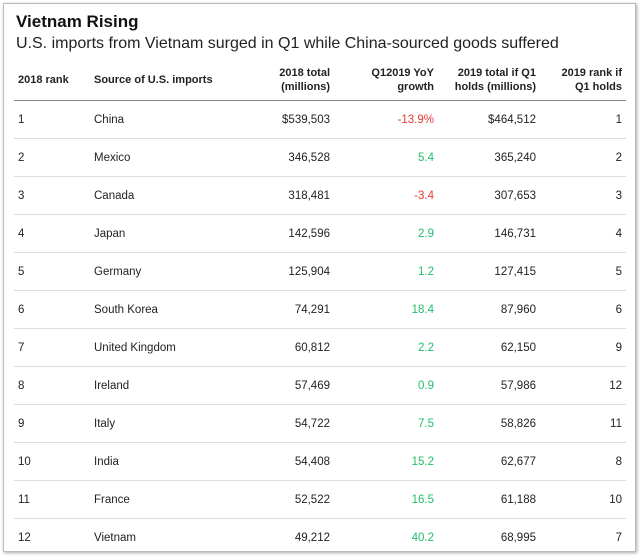 This screenshot has width=641, height=557. Describe the element at coordinates (489, 119) in the screenshot. I see `table-cell: $464,512` at that location.